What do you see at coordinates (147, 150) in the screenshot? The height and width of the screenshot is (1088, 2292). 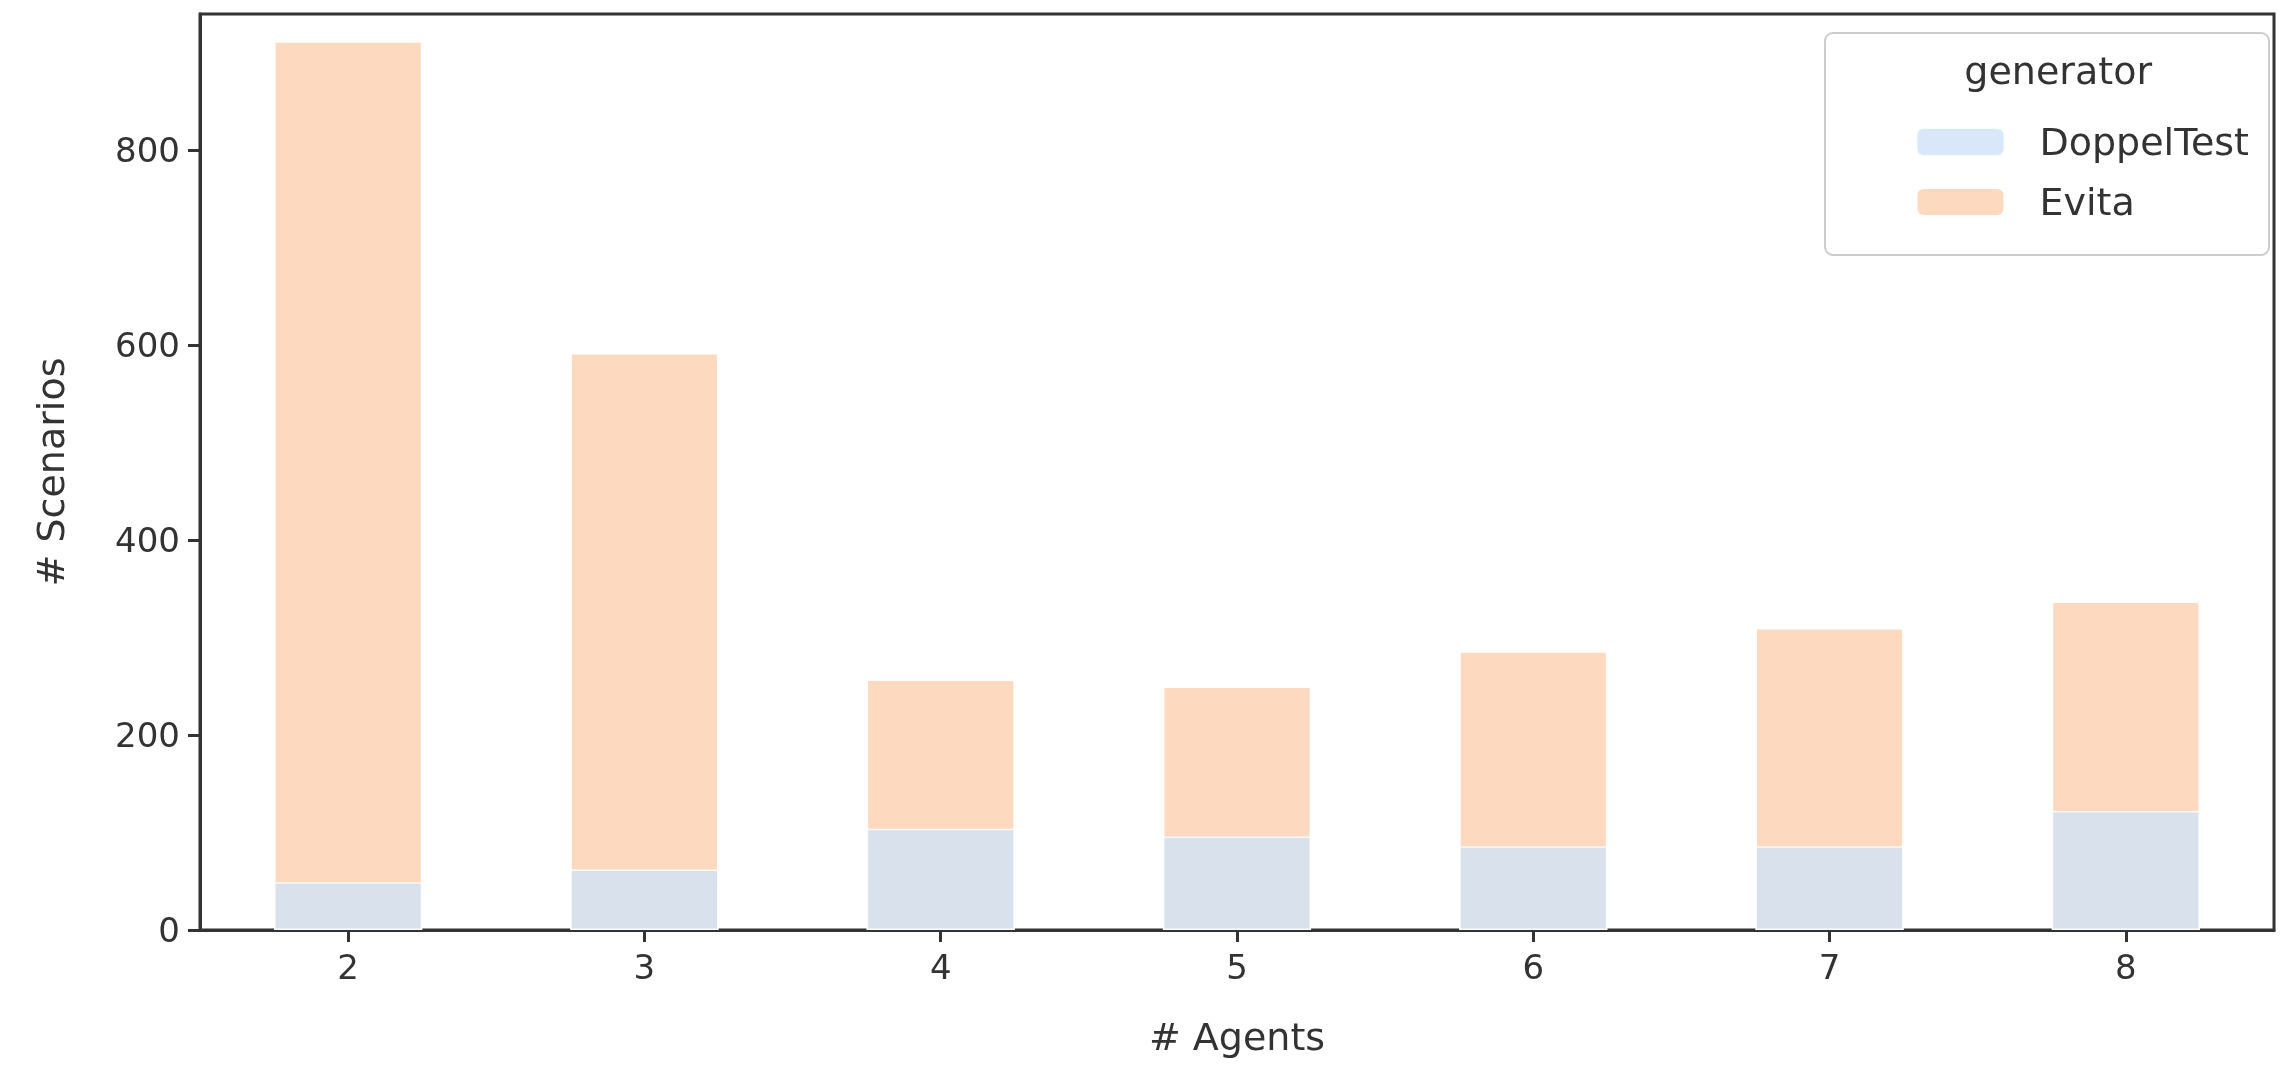 I see `y-tick-label: 800` at bounding box center [147, 150].